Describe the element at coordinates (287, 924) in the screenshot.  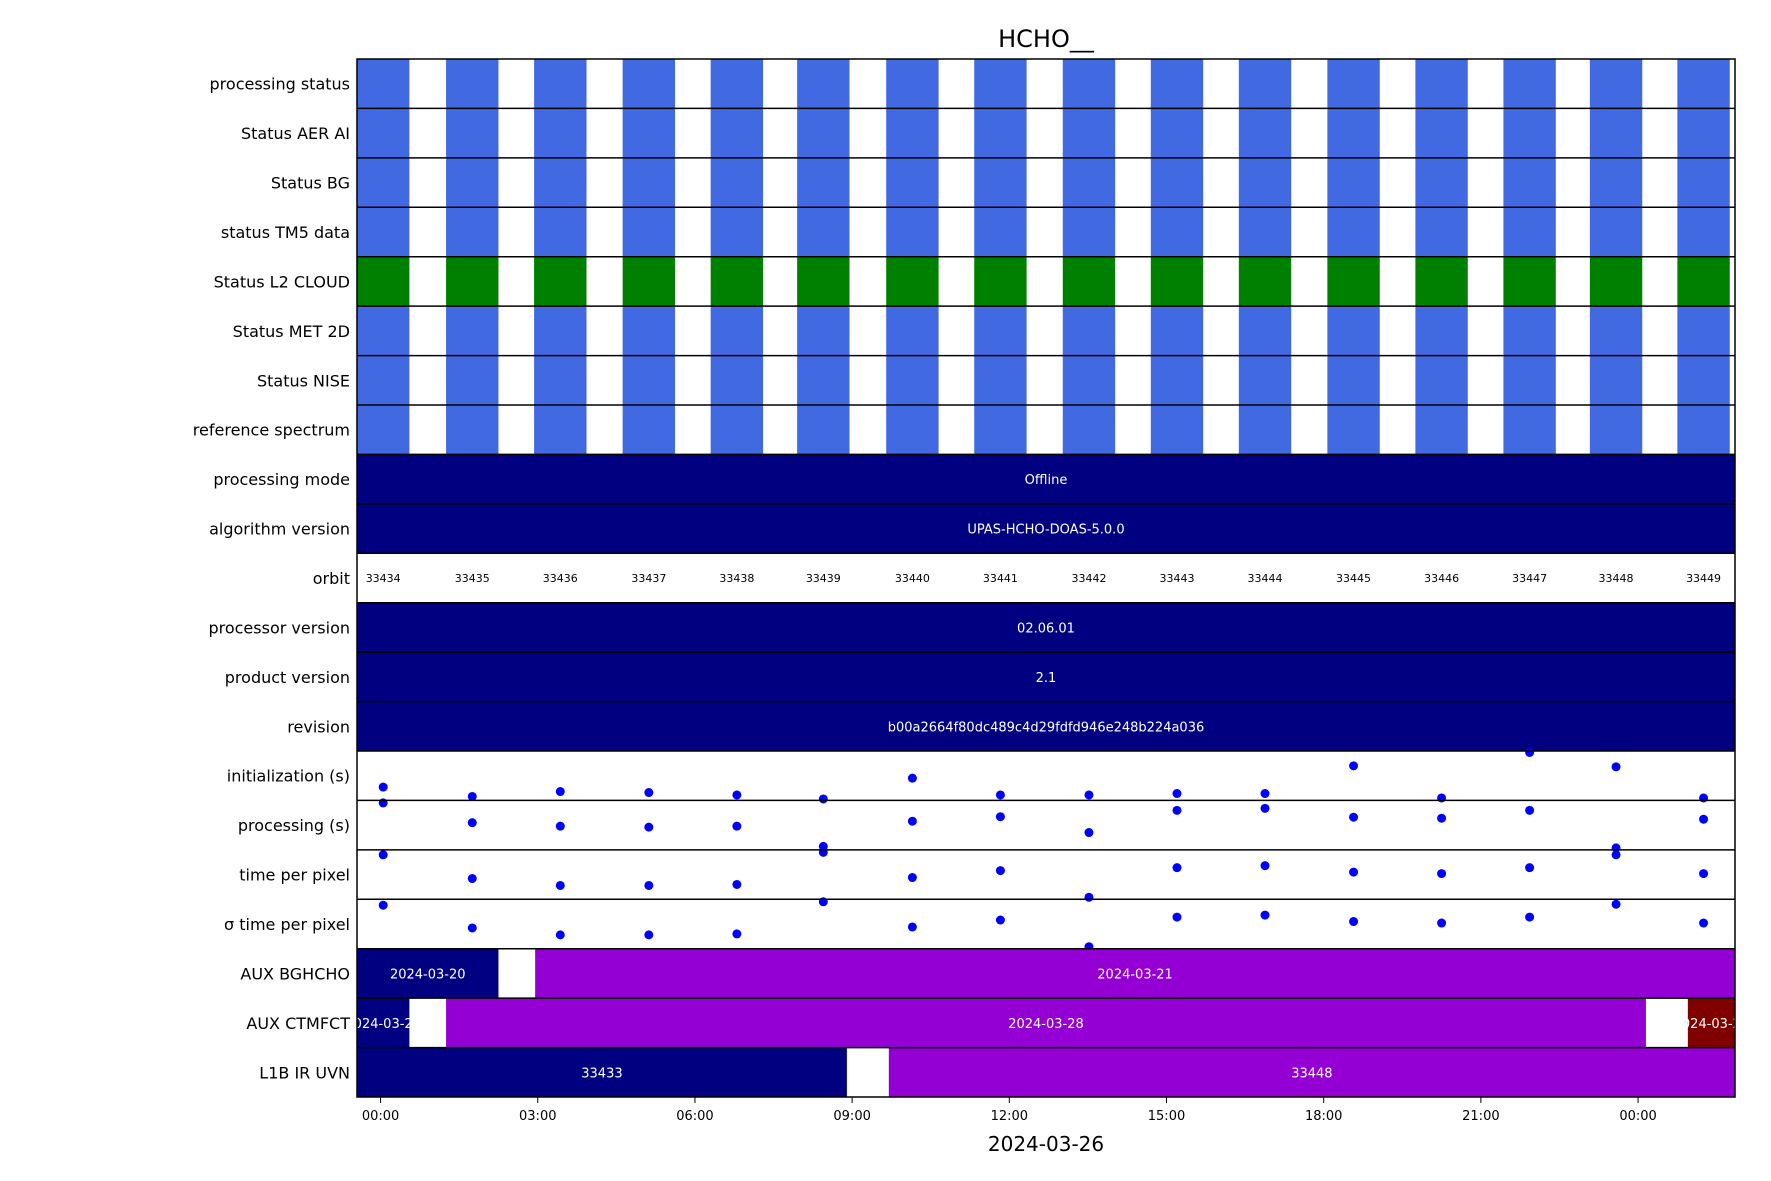
I see `row-label: σ time per pixel` at that location.